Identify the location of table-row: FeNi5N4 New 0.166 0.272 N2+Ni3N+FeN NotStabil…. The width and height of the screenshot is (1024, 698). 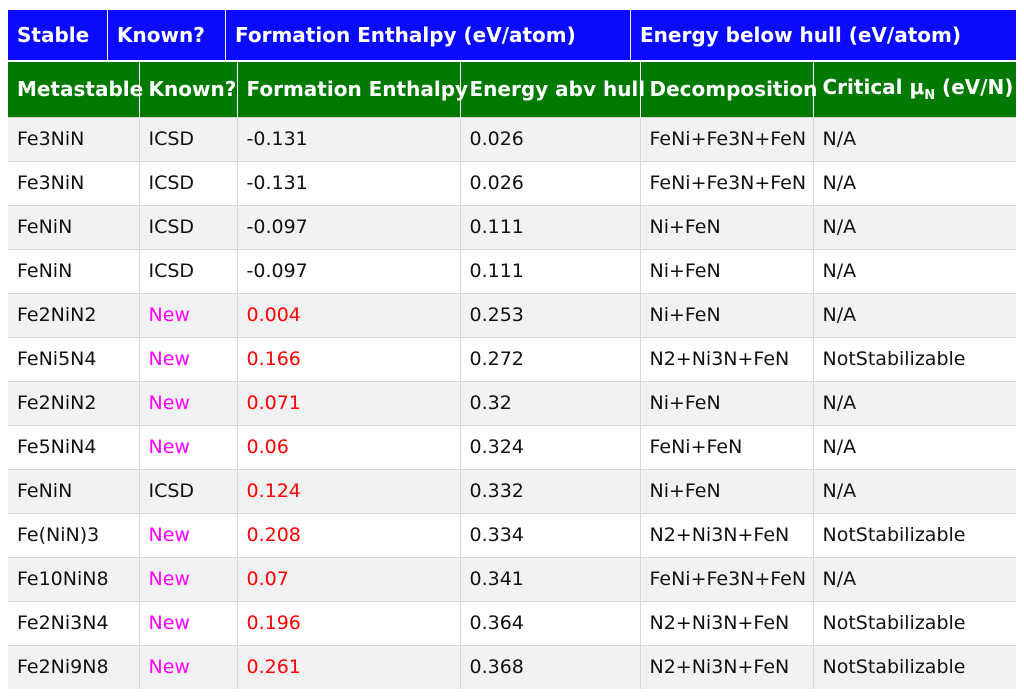
(512, 358).